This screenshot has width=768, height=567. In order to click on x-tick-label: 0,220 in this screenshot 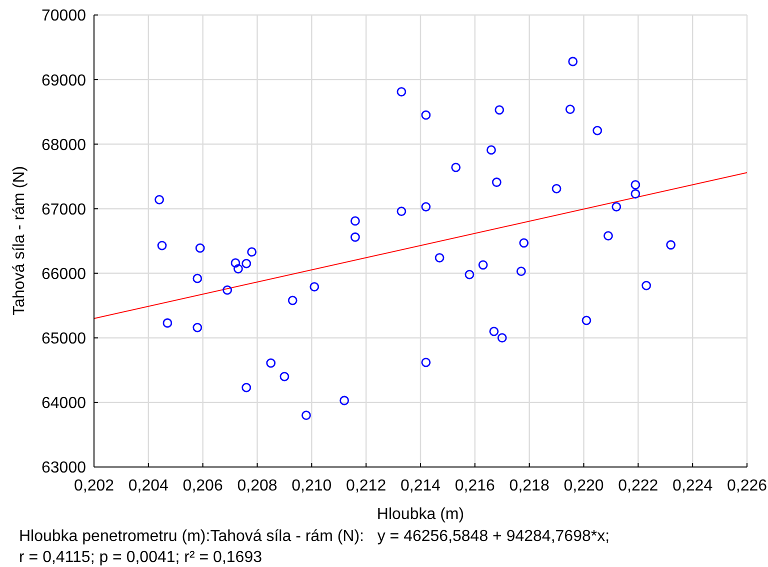, I will do `click(584, 485)`.